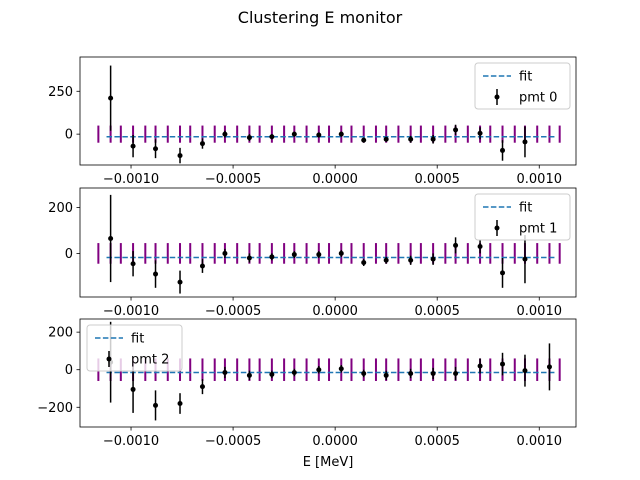 This screenshot has width=640, height=480. I want to click on y-tick-label: 250, so click(60, 92).